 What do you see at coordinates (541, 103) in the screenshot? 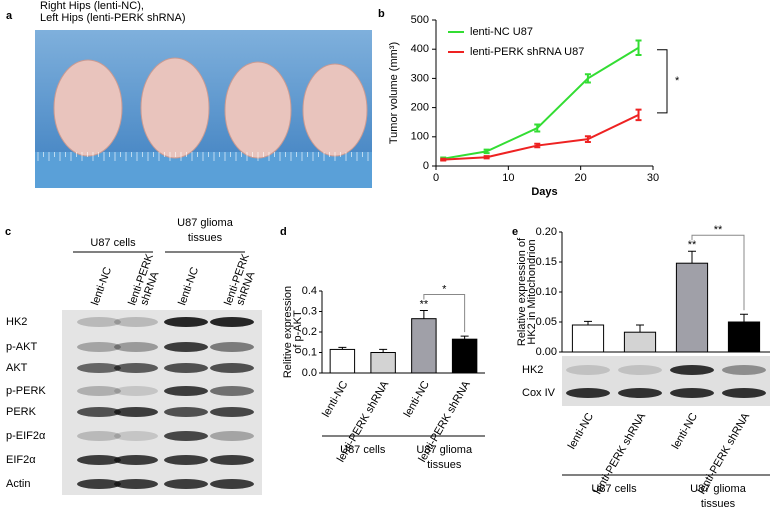
I see `series-line` at bounding box center [541, 103].